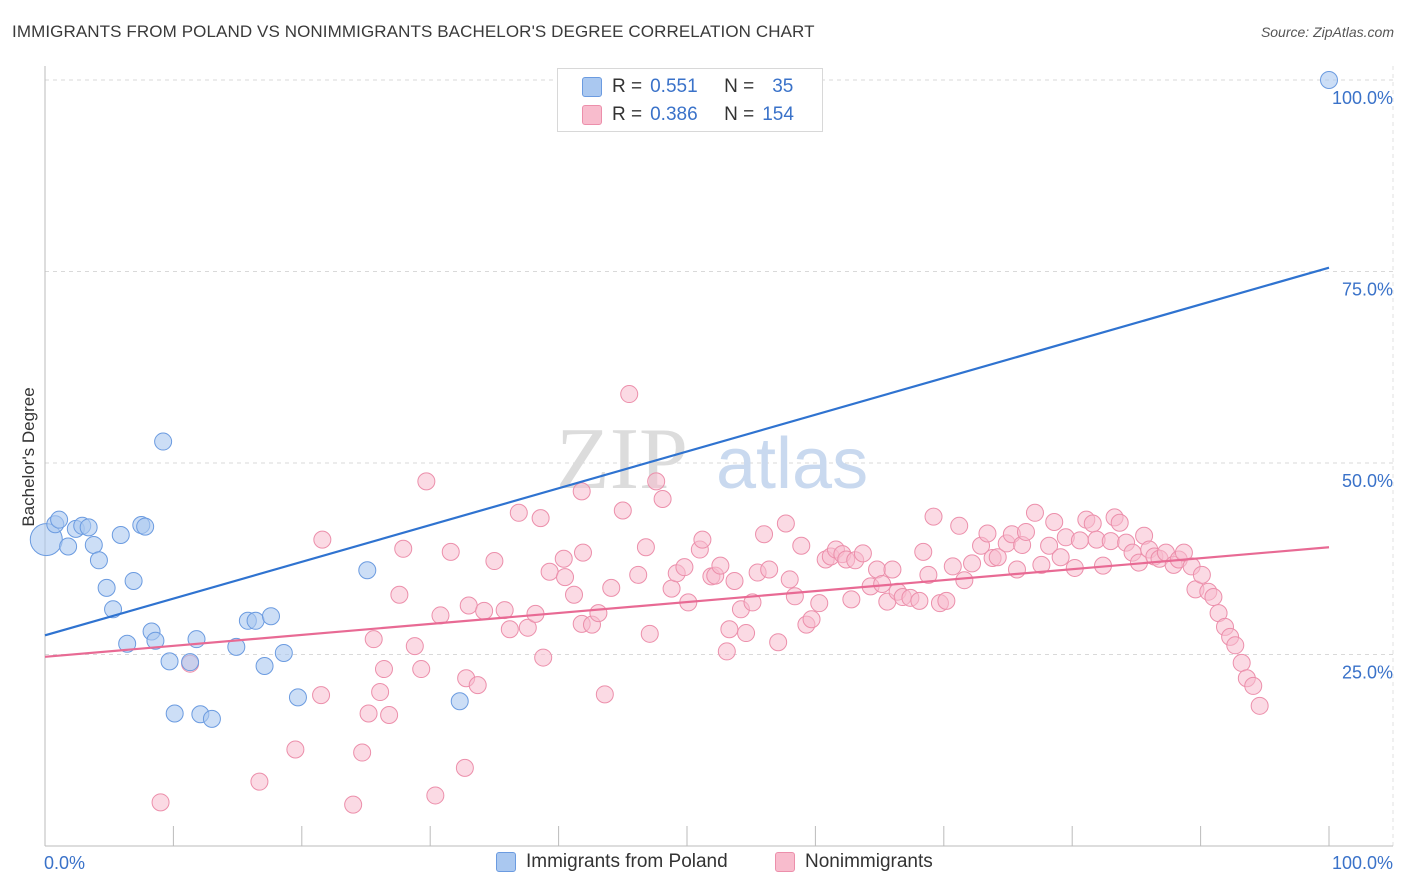 This screenshot has width=1406, height=892. Describe the element at coordinates (592, 87) in the screenshot. I see `legend-swatch-poland` at that location.